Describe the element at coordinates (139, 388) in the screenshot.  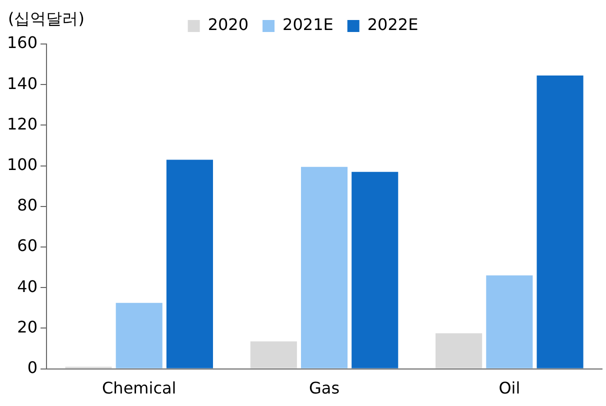
I see `x-tick-label: Chemical` at that location.